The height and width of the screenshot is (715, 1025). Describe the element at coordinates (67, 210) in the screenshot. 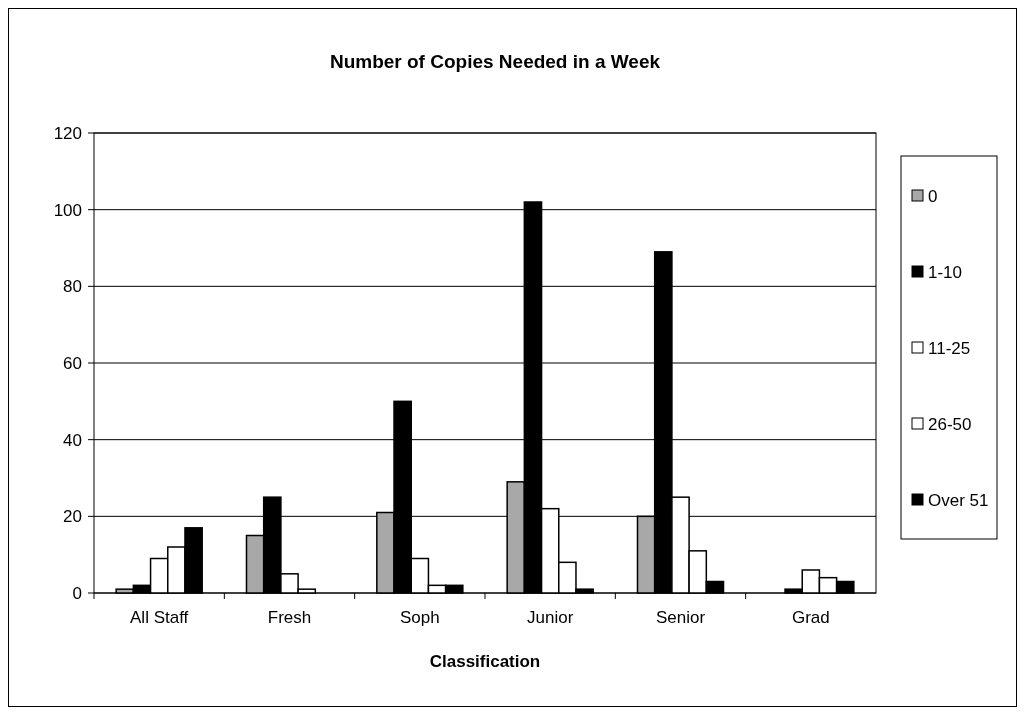

I see `y-tick-label: 100` at that location.